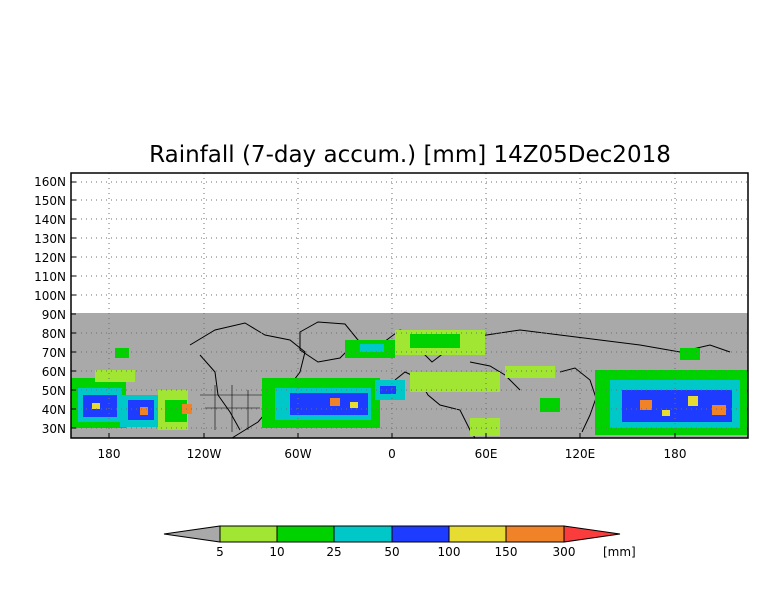 The width and height of the screenshot is (784, 612). I want to click on lat-label: 110N, so click(50, 277).